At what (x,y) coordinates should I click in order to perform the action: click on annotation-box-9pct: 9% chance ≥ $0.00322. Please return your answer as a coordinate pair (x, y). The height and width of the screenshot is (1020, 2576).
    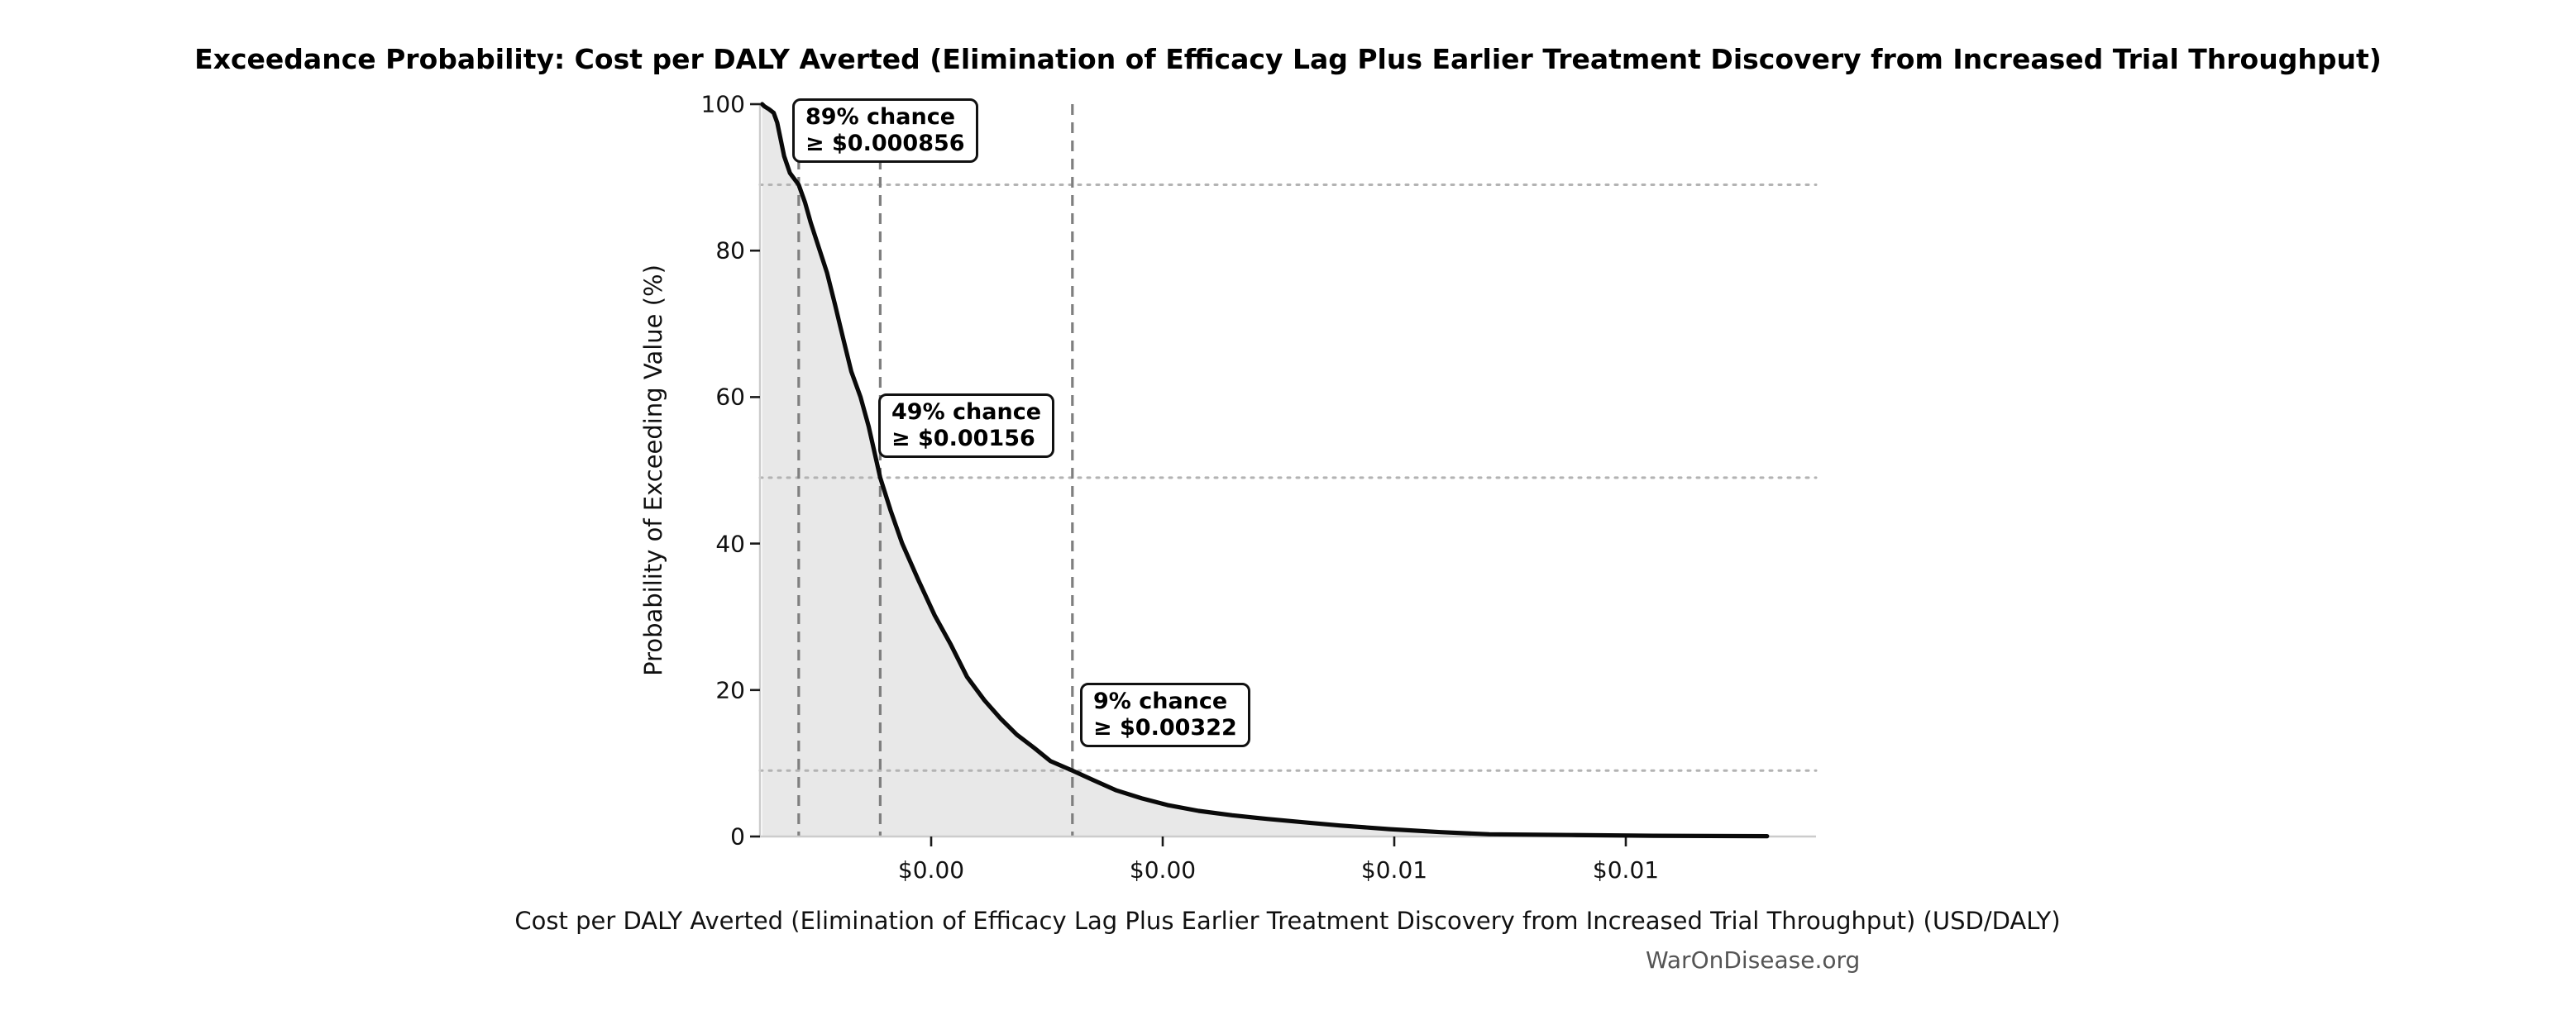
    Looking at the image, I should click on (1165, 715).